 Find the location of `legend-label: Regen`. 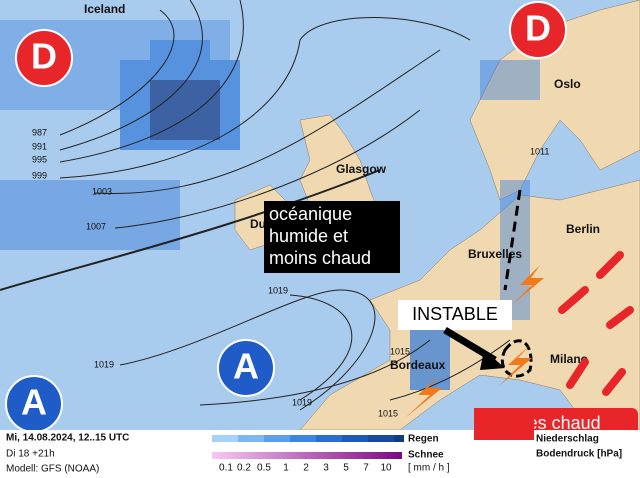

legend-label: Regen is located at coordinates (423, 439).